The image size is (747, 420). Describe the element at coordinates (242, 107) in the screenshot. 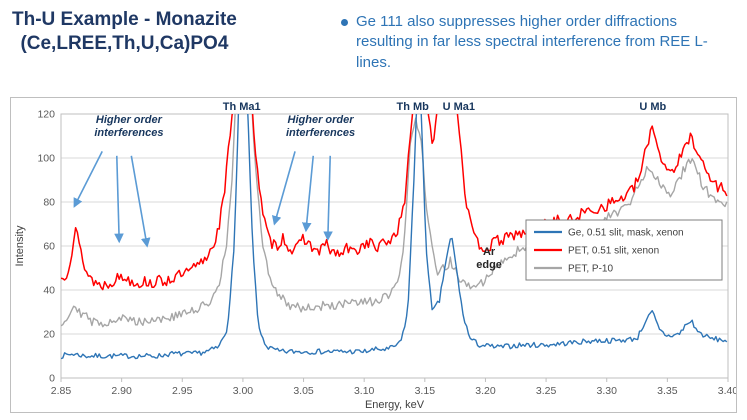

I see `peak-label: Th Ma1` at that location.